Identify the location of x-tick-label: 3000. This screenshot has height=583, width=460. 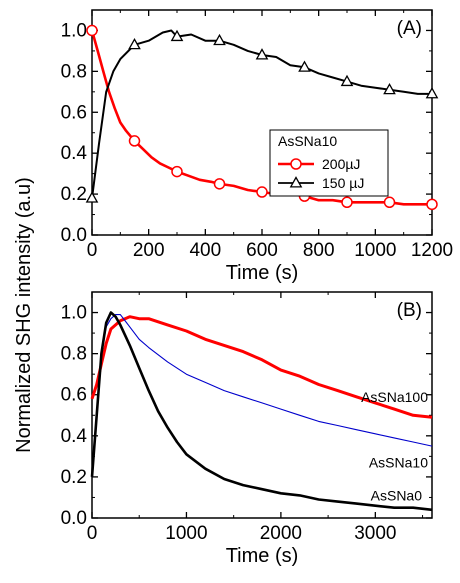
(375, 533).